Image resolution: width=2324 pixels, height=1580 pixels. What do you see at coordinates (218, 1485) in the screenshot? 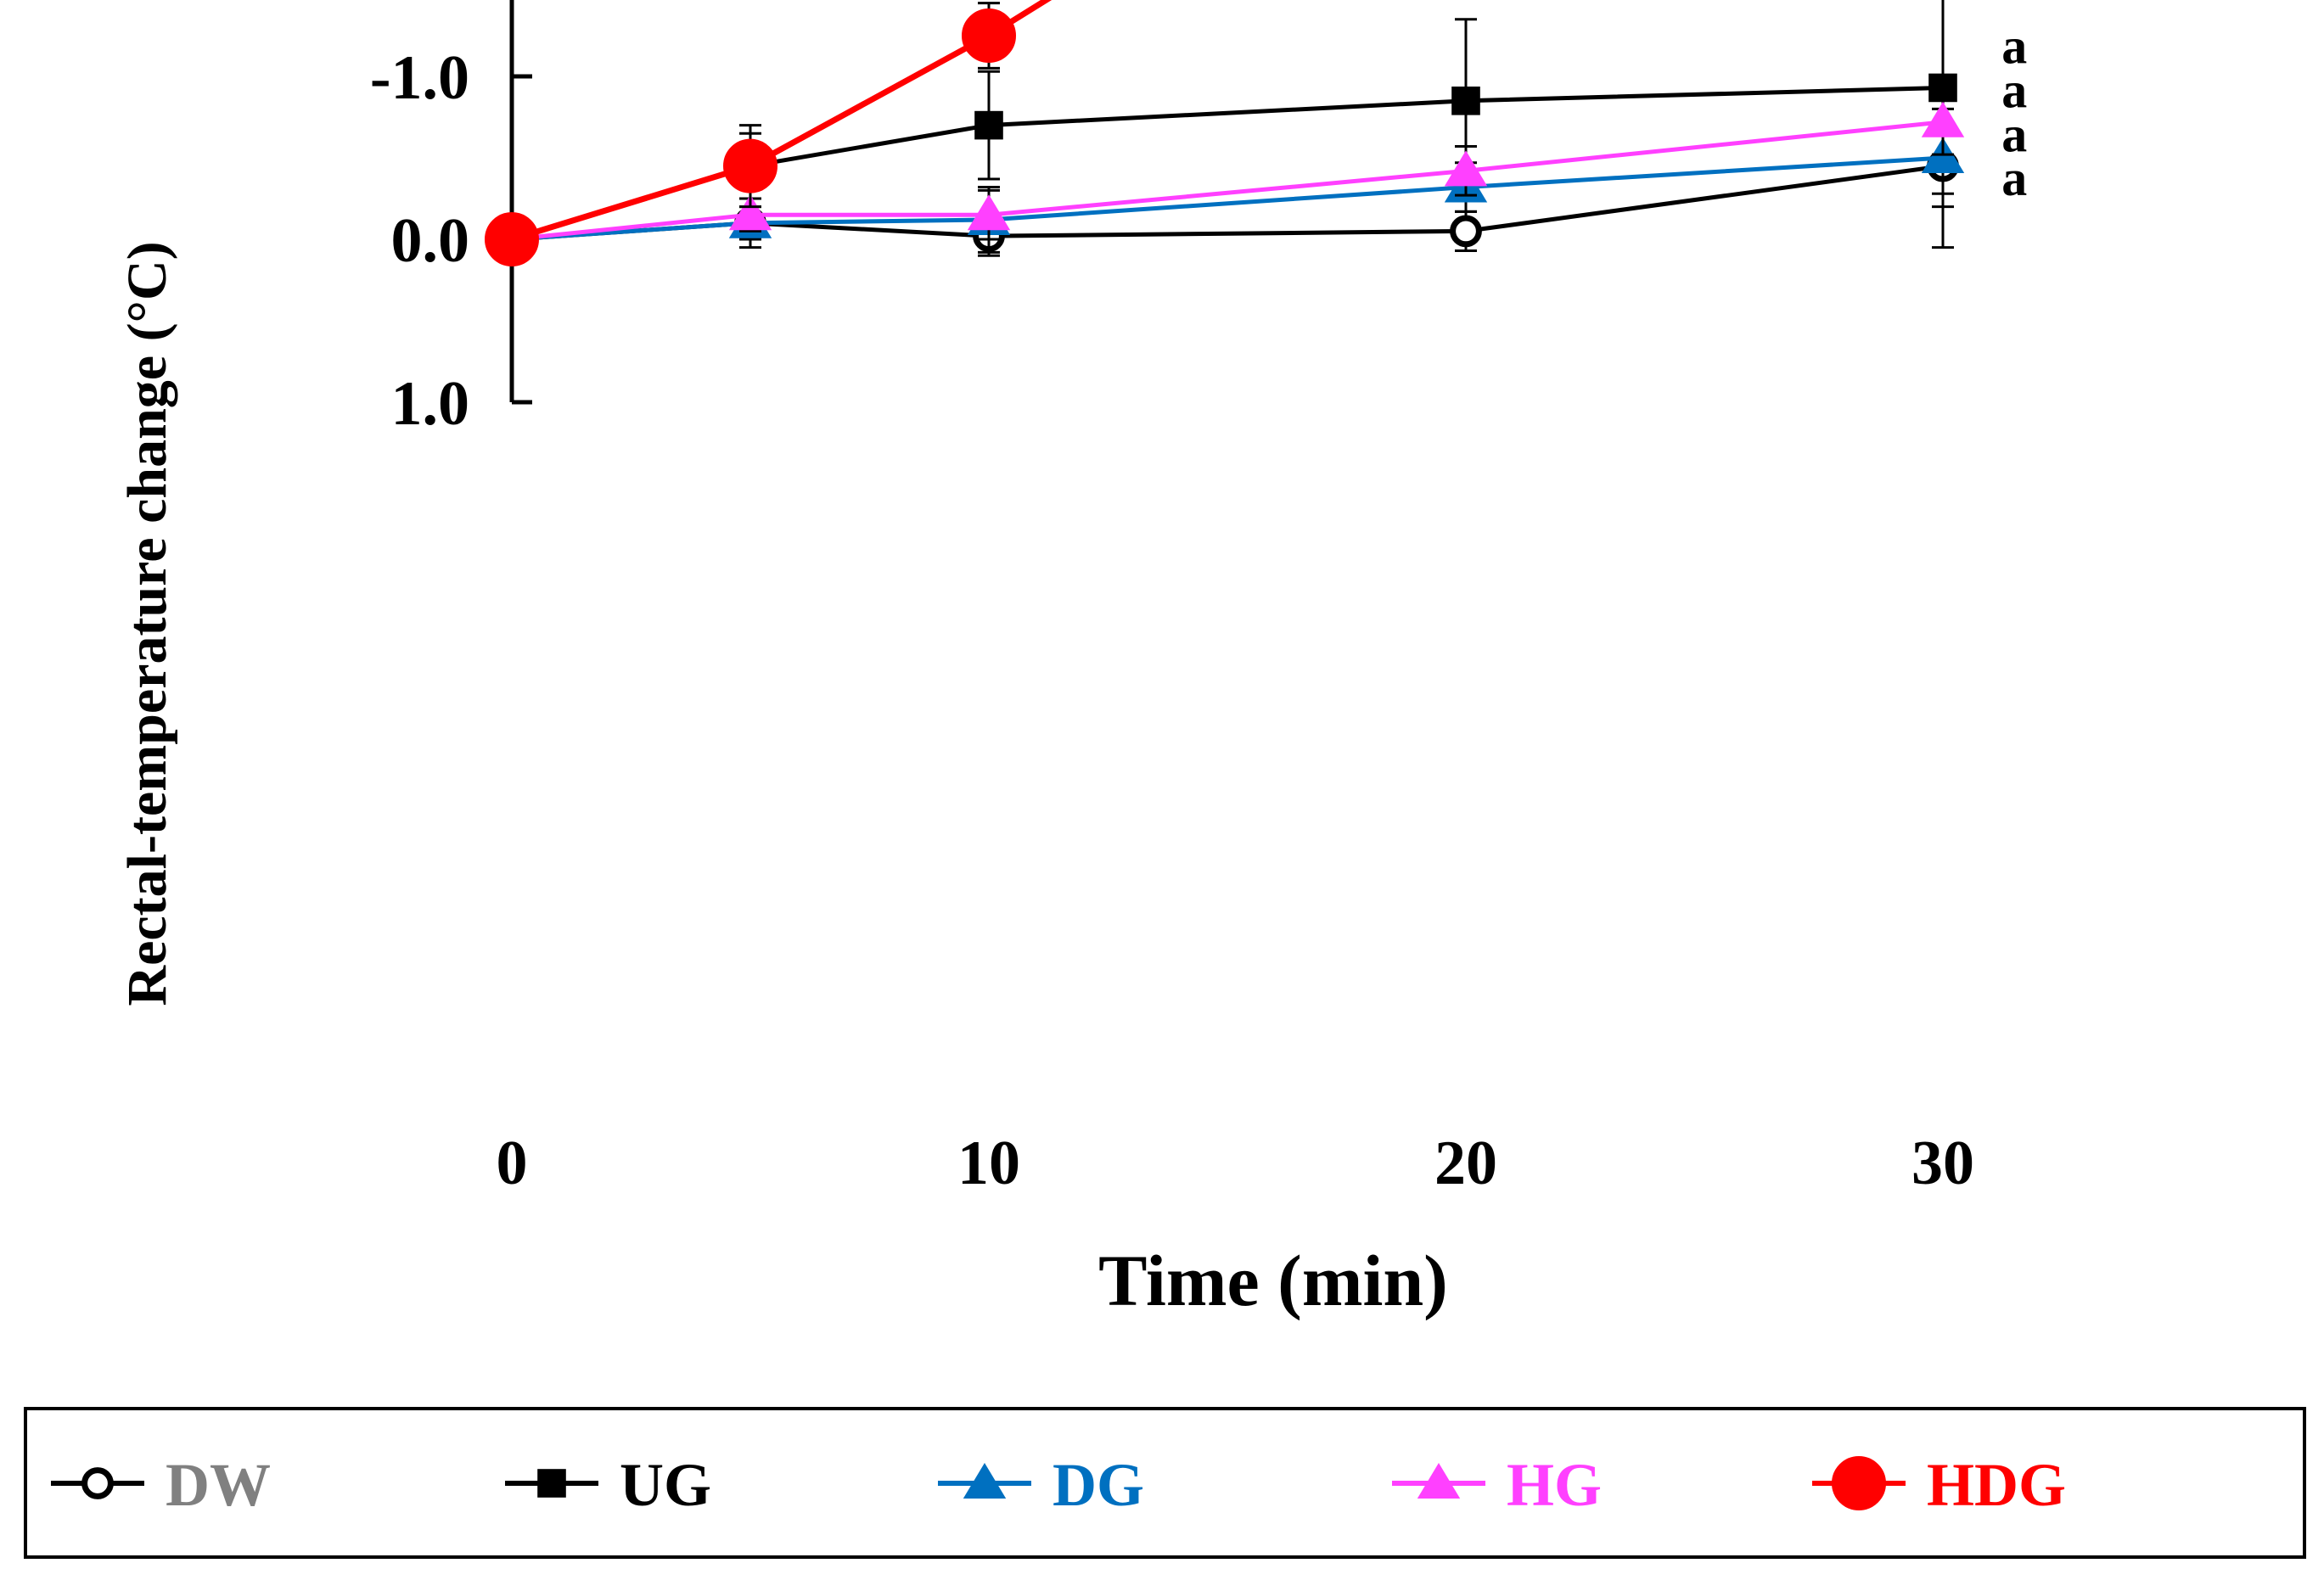
I see `legend-label: DW` at bounding box center [218, 1485].